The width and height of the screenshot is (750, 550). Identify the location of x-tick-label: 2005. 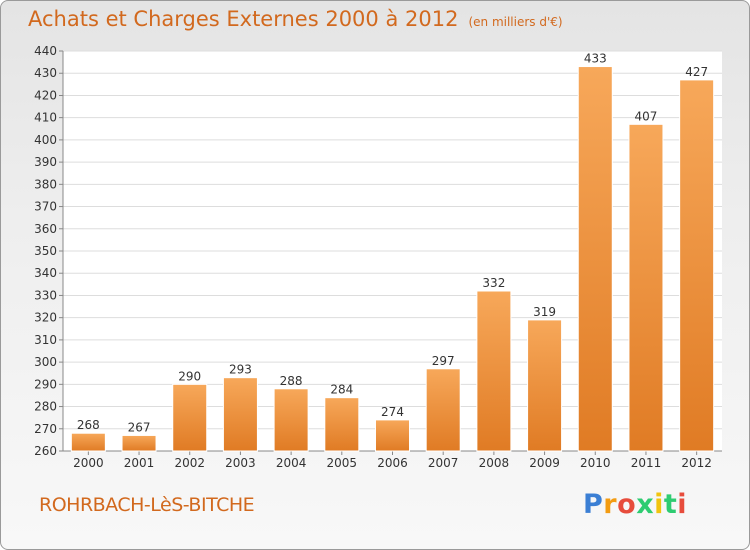
(342, 463).